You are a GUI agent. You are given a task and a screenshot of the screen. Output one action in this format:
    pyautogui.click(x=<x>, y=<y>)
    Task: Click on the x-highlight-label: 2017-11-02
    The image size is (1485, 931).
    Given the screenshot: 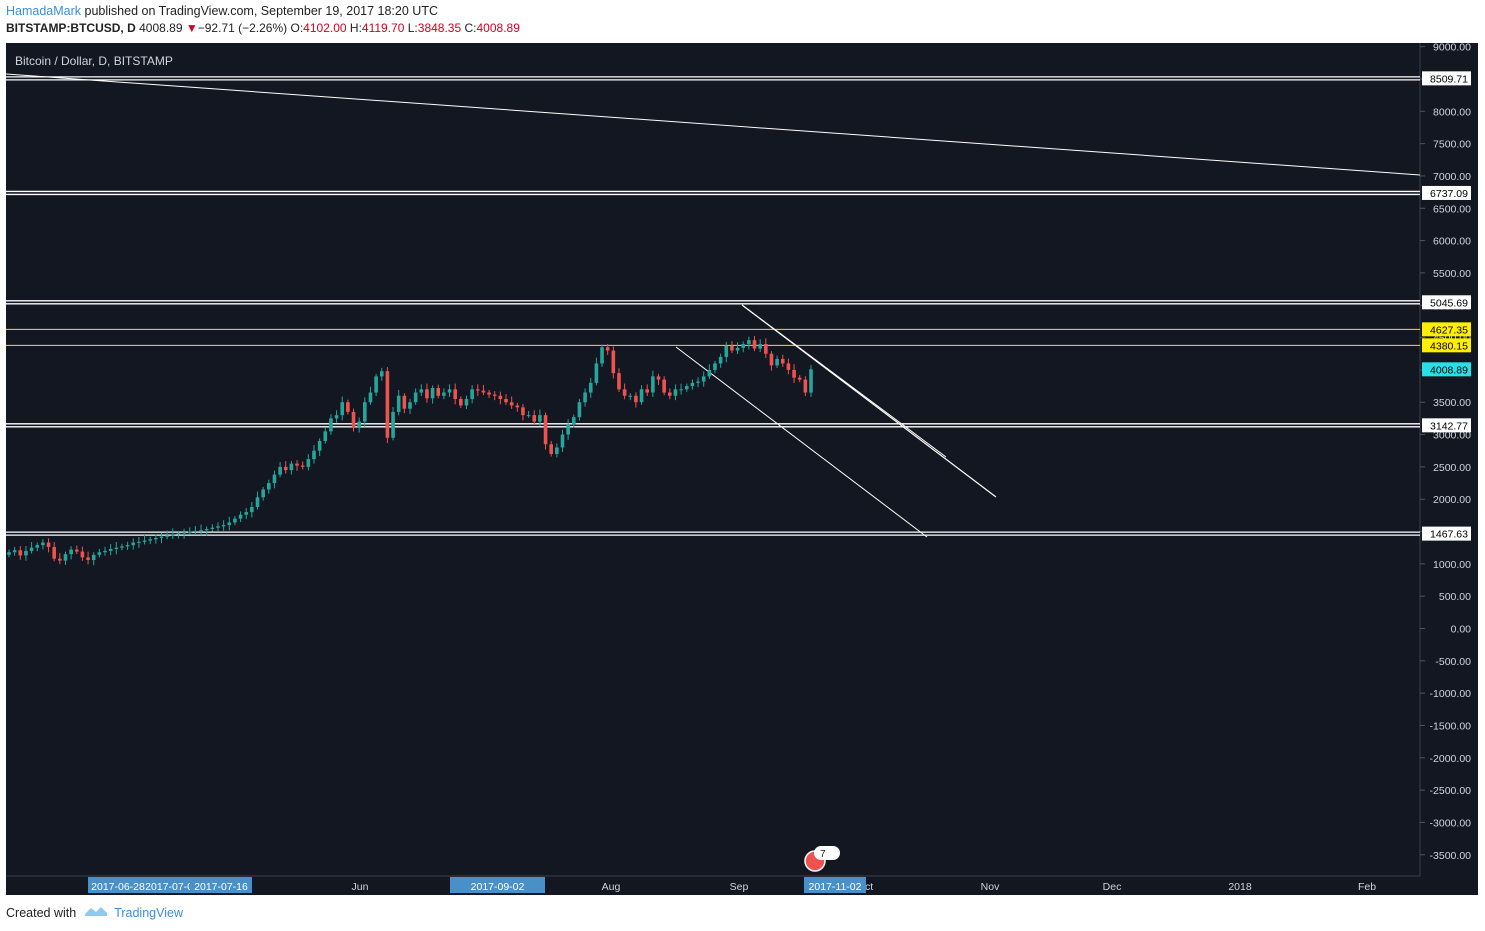 What is the action you would take?
    pyautogui.click(x=835, y=887)
    